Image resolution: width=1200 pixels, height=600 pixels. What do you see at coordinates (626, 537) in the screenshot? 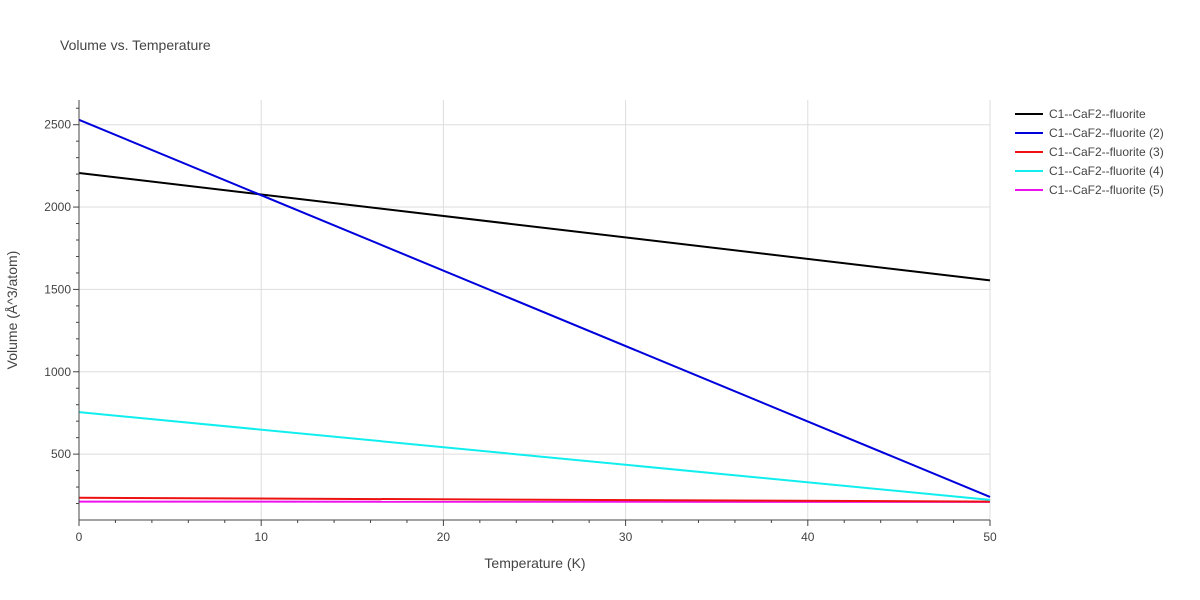
I see `x-tick-label: 30` at bounding box center [626, 537].